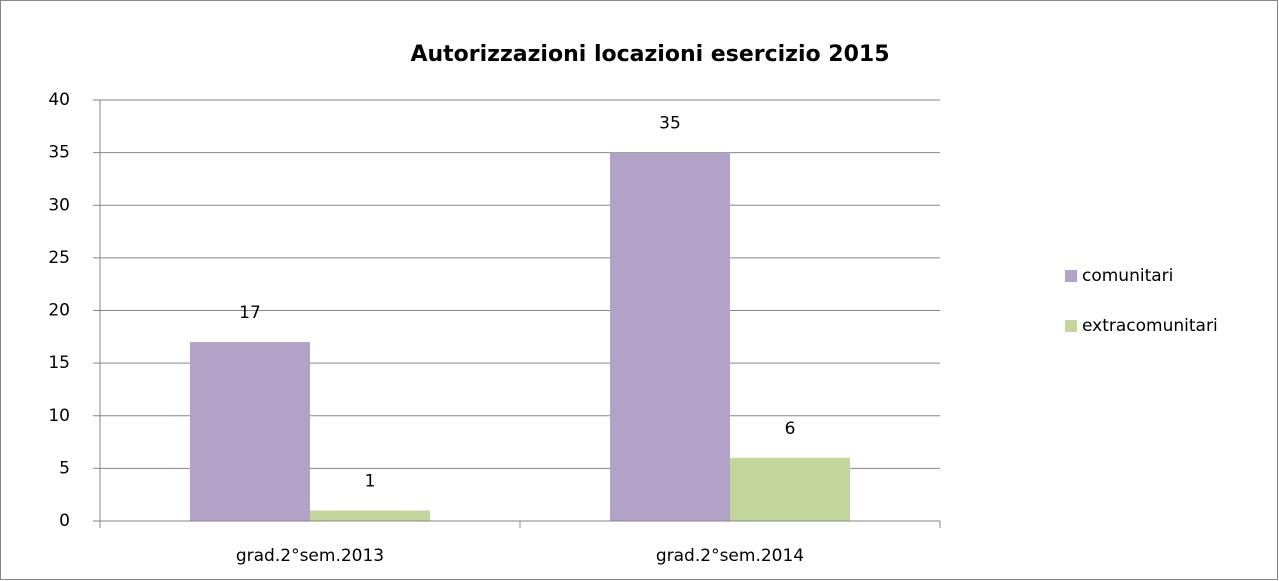 The image size is (1279, 581). What do you see at coordinates (59, 153) in the screenshot?
I see `y-tick-label: 35` at bounding box center [59, 153].